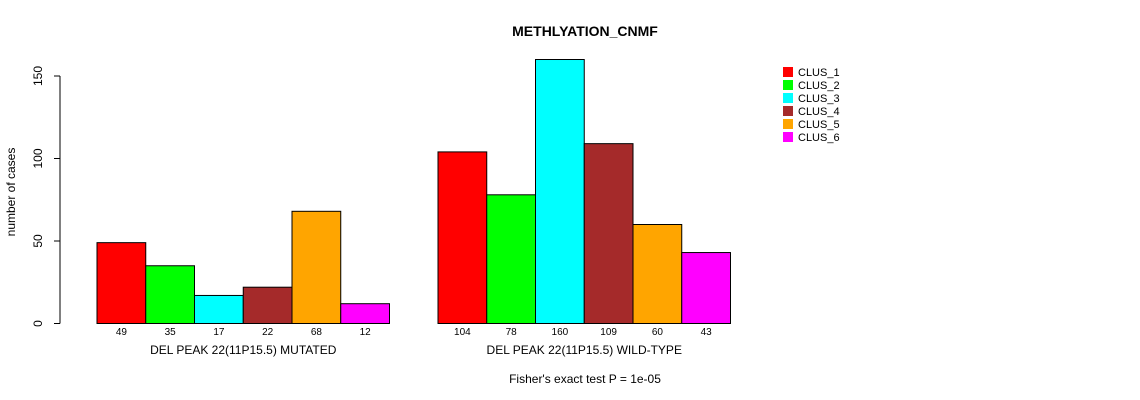  Describe the element at coordinates (462, 332) in the screenshot. I see `bar-value-label: 104` at that location.